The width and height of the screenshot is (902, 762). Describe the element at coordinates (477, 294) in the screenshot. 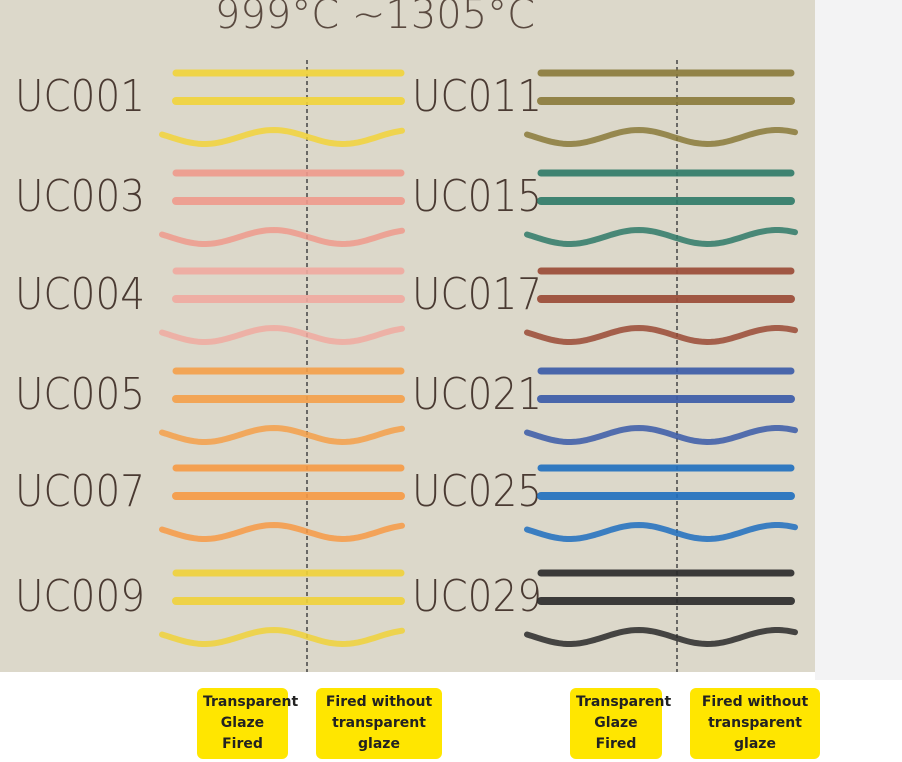

I see `swatch-code: UC017` at that location.